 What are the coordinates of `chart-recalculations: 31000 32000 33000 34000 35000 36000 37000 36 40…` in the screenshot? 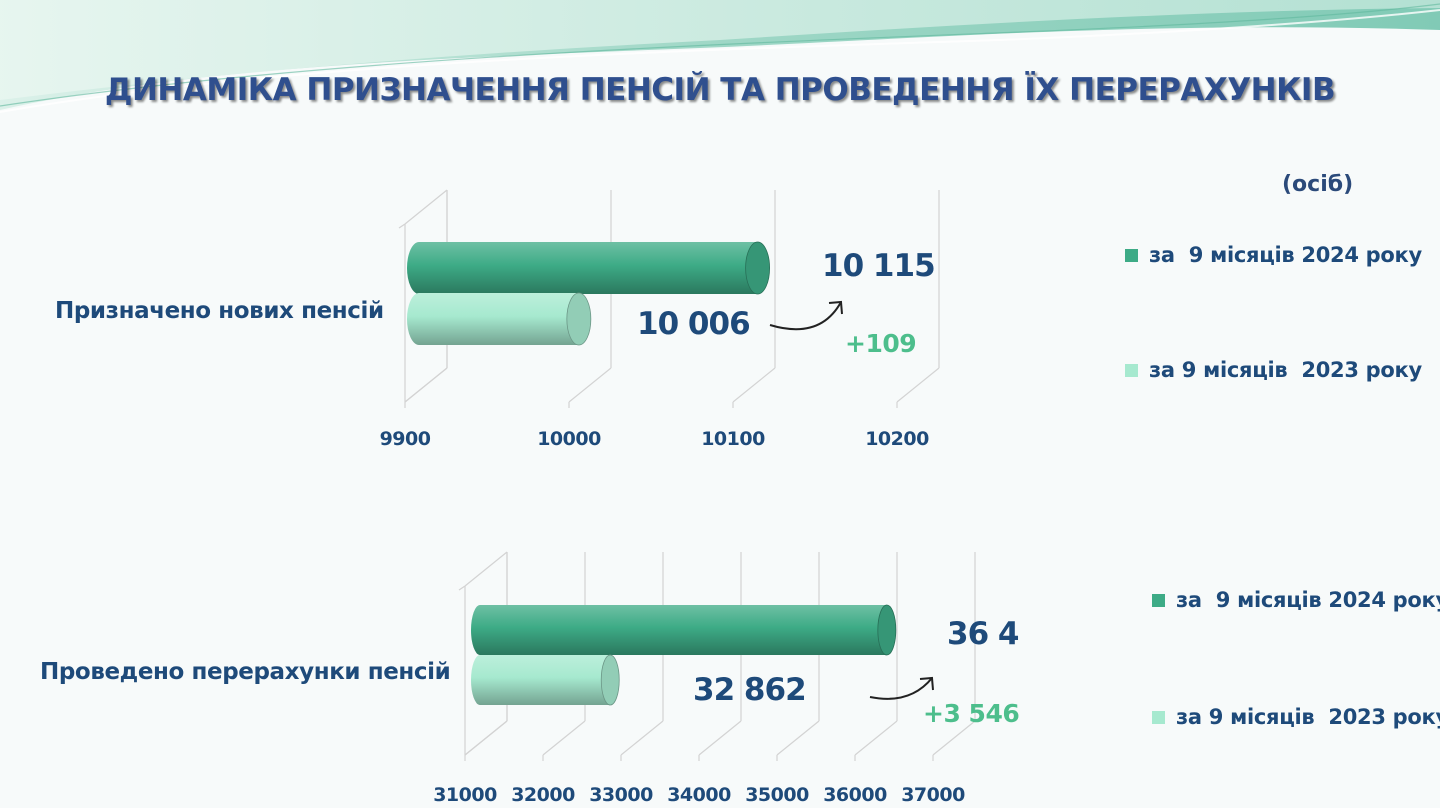 It's located at (726, 678).